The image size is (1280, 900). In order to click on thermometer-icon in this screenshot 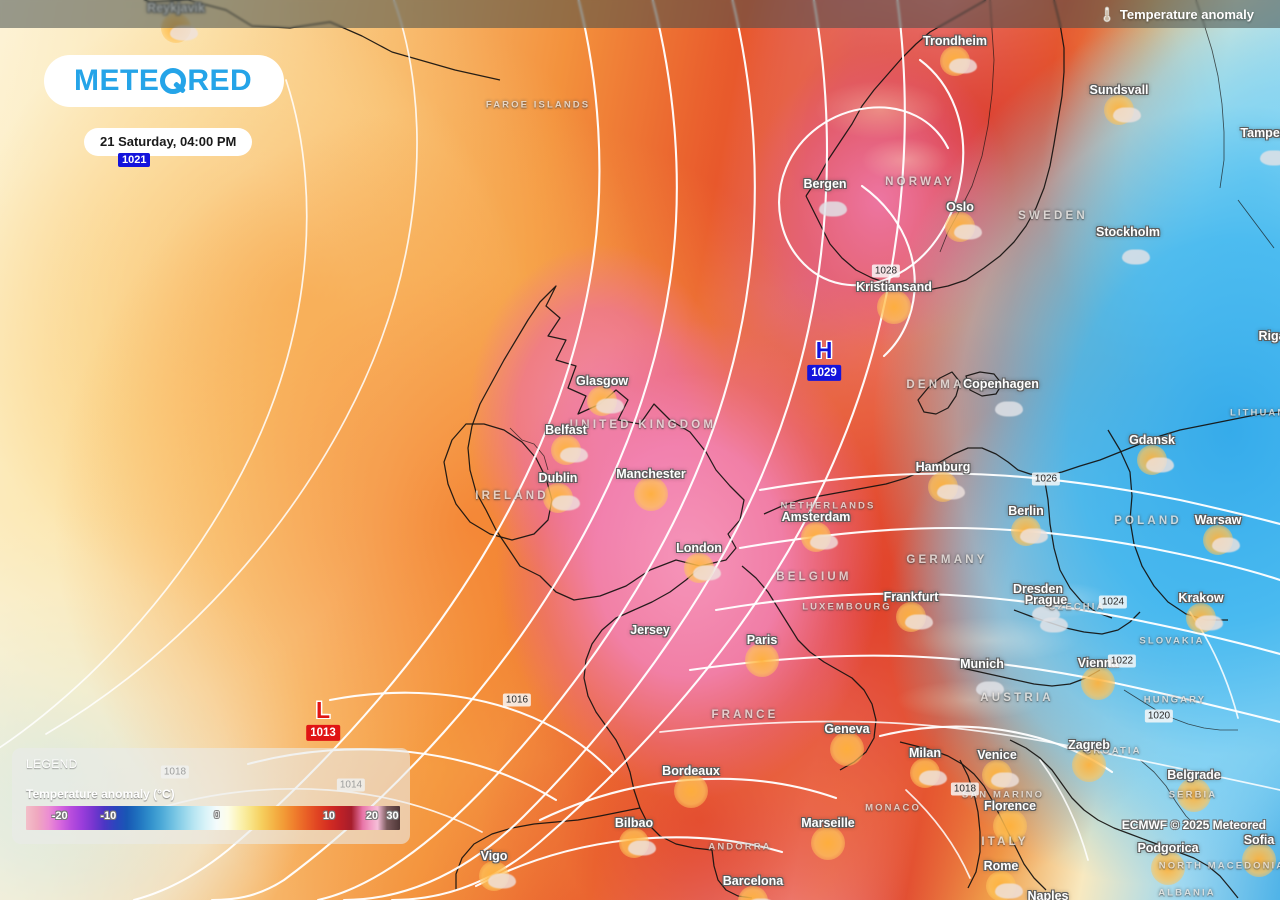, I will do `click(1107, 14)`.